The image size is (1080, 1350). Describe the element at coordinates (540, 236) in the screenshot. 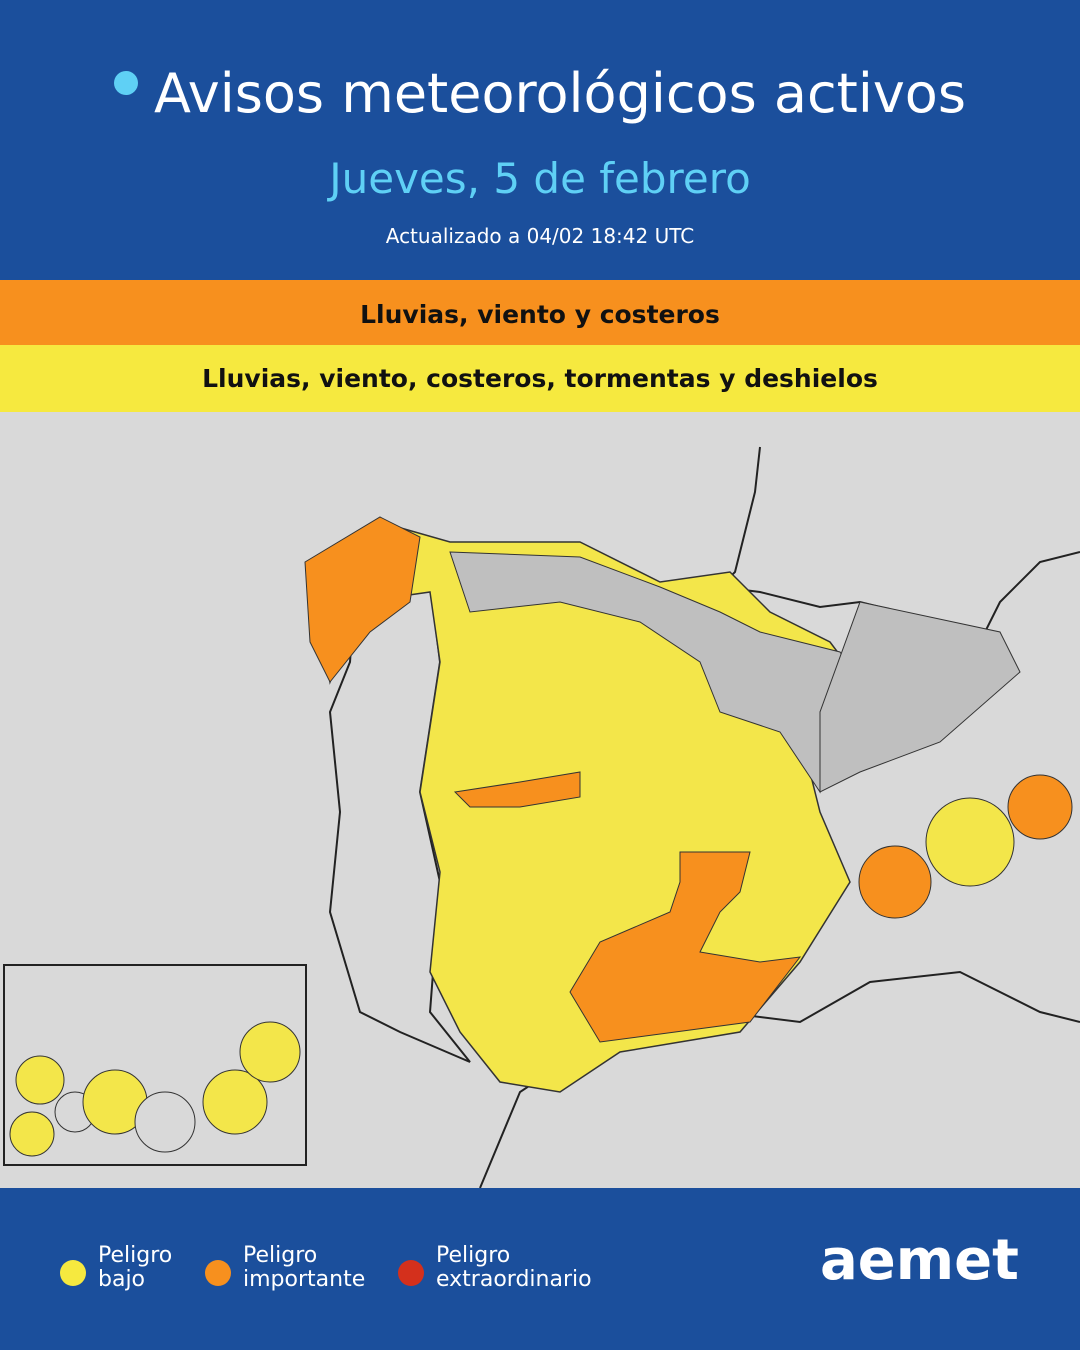

I see `updated: Actualizado a 04/02 18:42 UTC` at that location.